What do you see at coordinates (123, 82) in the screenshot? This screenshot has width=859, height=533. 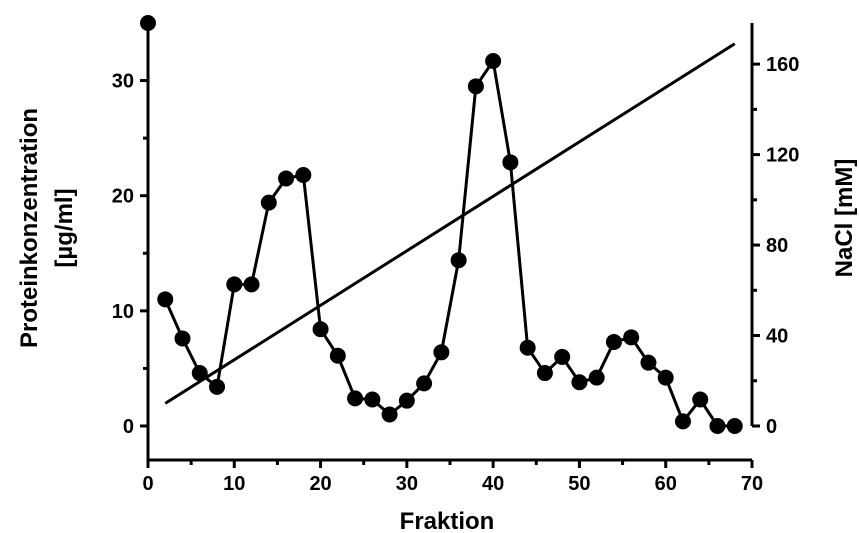 I see `y-tick-label: 30` at bounding box center [123, 82].